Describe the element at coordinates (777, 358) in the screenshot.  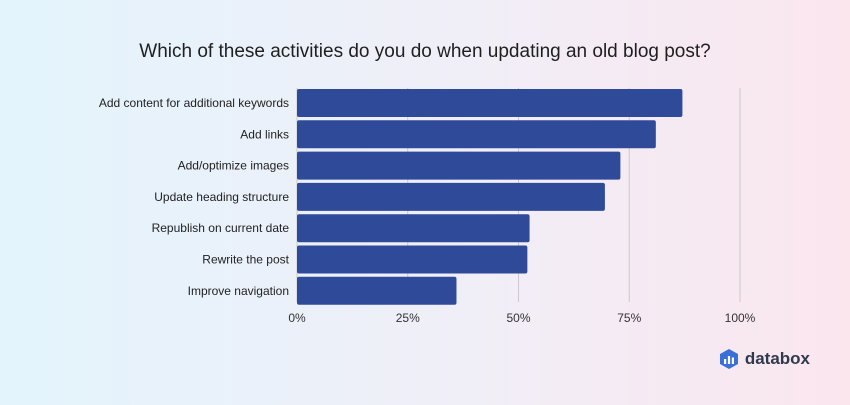
I see `brand-name: databox` at that location.